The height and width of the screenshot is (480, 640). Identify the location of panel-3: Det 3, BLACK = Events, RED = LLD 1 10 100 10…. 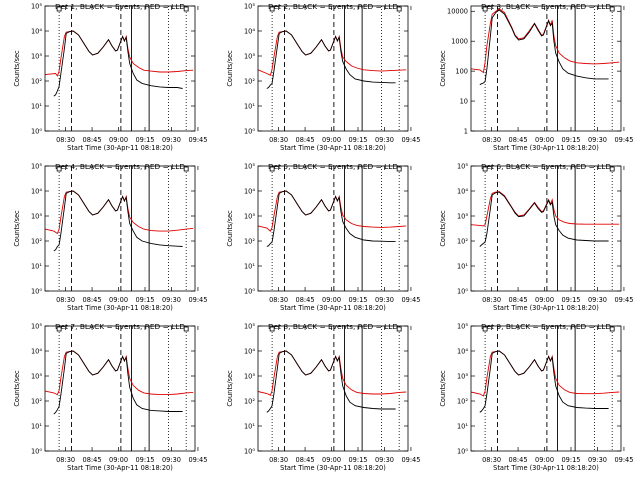
(536, 77).